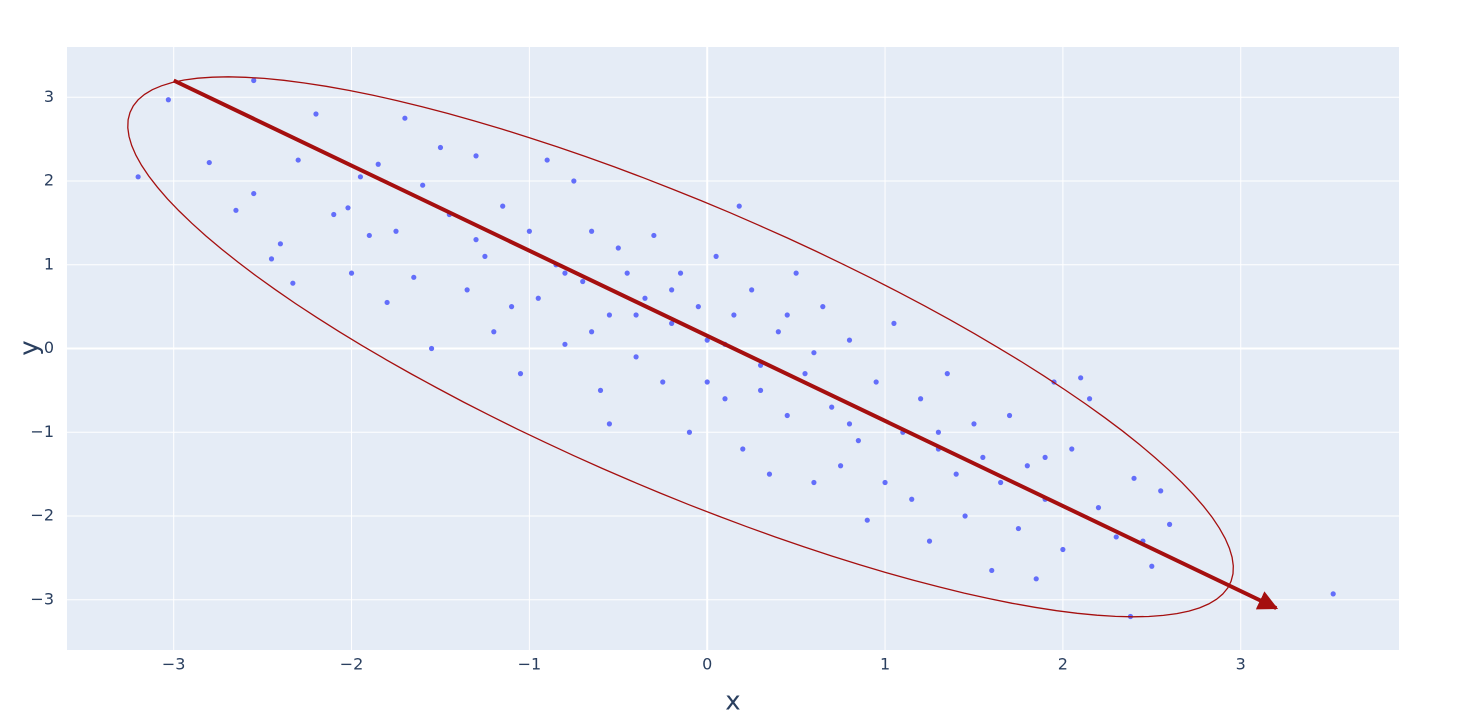 The image size is (1463, 720). Describe the element at coordinates (30, 347) in the screenshot. I see `y-axis-title: y` at that location.